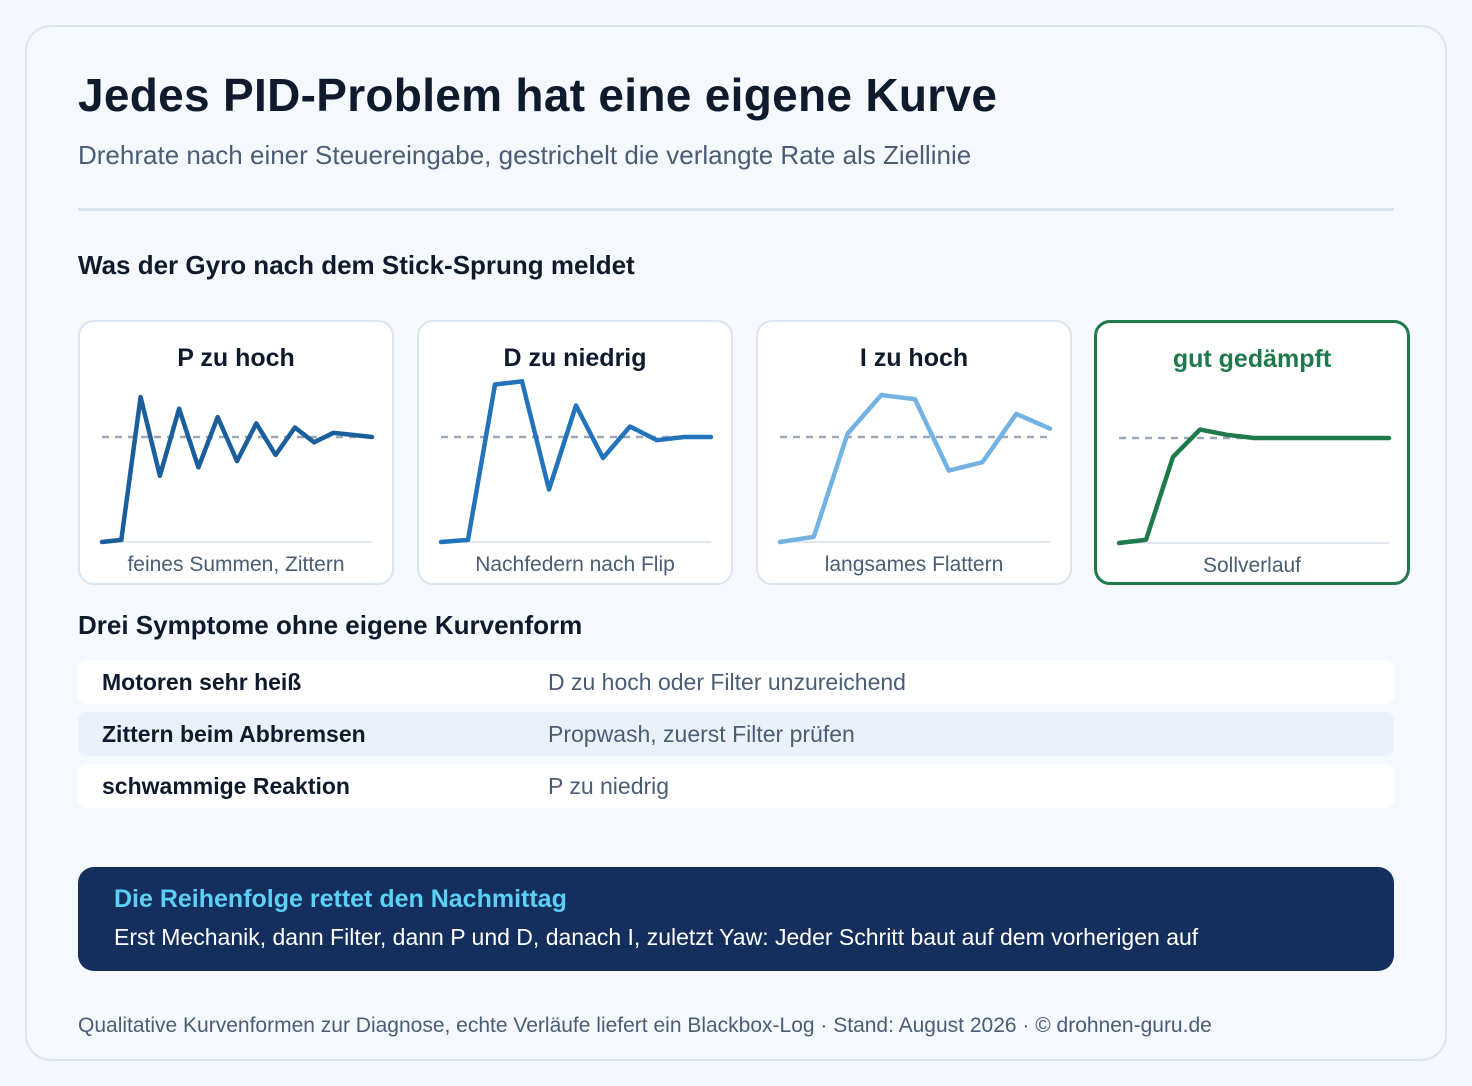 Image resolution: width=1472 pixels, height=1086 pixels. I want to click on chart-svg-gut-gedaempft, so click(1254, 486).